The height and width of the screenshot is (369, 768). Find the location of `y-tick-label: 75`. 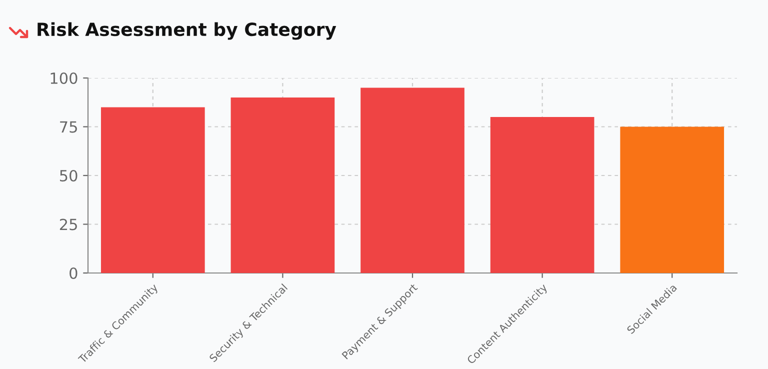

y-tick-label: 75 is located at coordinates (68, 127).